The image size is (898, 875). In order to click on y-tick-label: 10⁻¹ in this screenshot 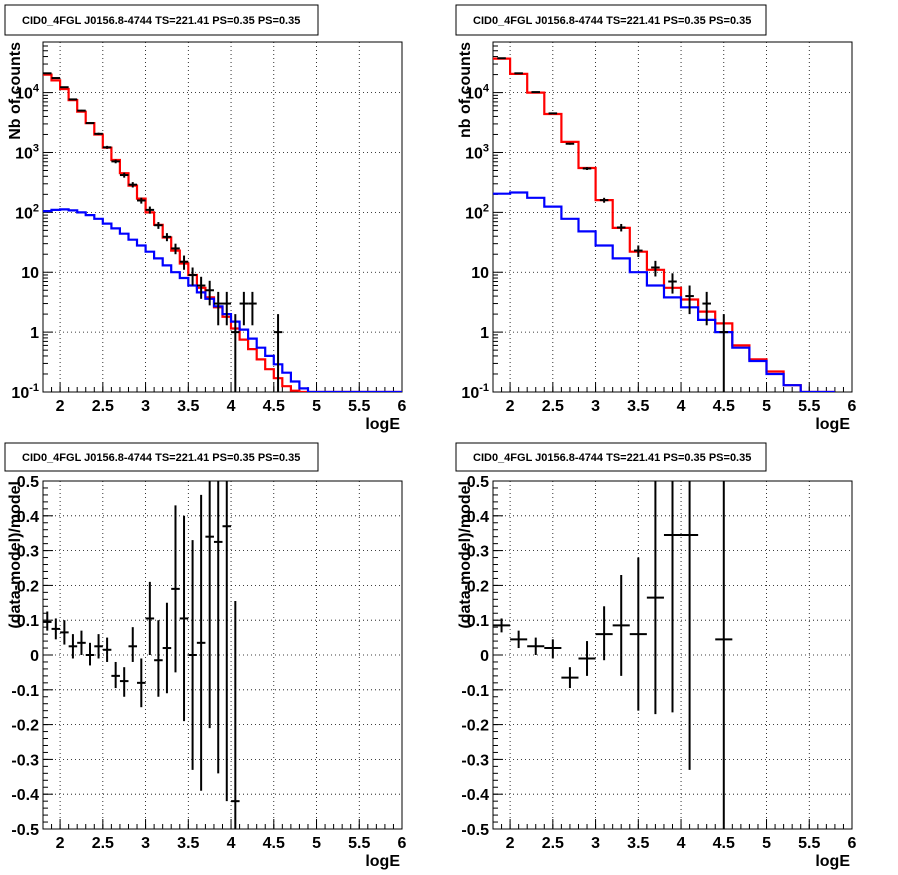, I will do `click(25, 392)`.